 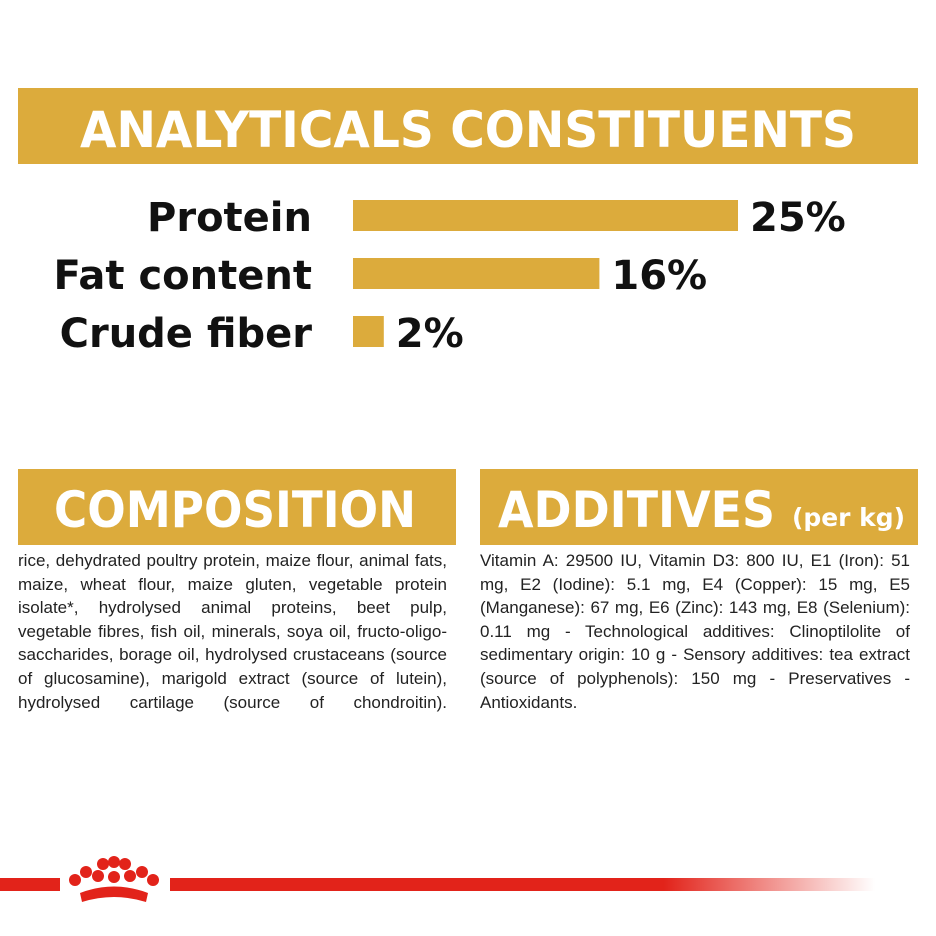 I want to click on composition-banner, so click(x=237, y=507).